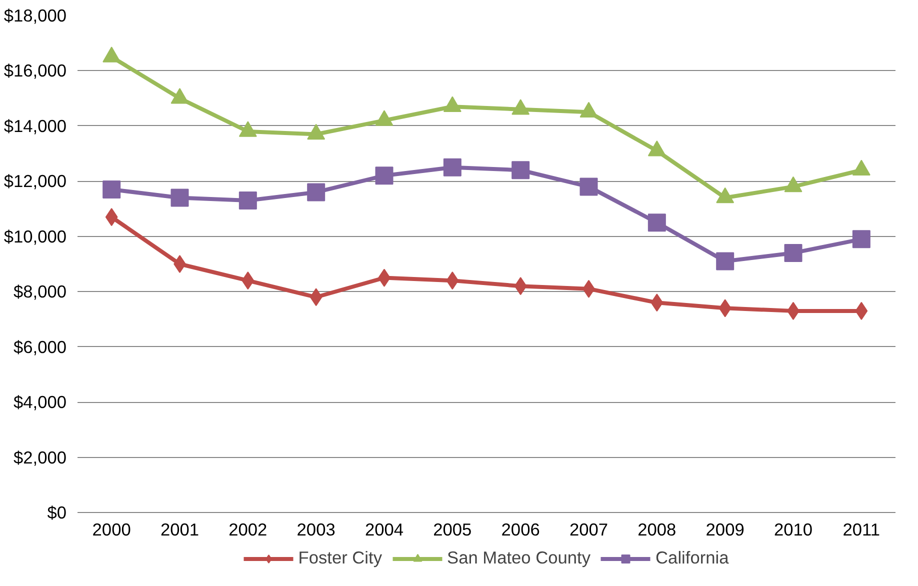 The height and width of the screenshot is (586, 918). Describe the element at coordinates (657, 530) in the screenshot. I see `x-tick-label: 2008` at that location.